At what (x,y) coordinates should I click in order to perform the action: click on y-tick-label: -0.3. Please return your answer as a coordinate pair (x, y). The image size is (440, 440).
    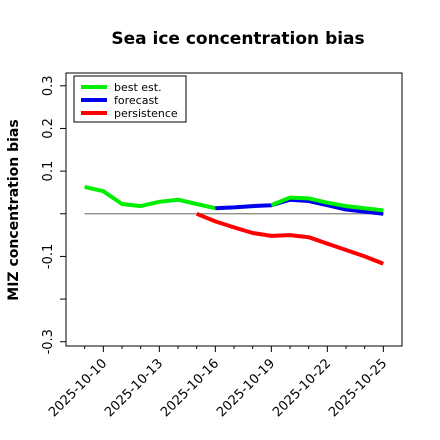
    Looking at the image, I should click on (48, 341).